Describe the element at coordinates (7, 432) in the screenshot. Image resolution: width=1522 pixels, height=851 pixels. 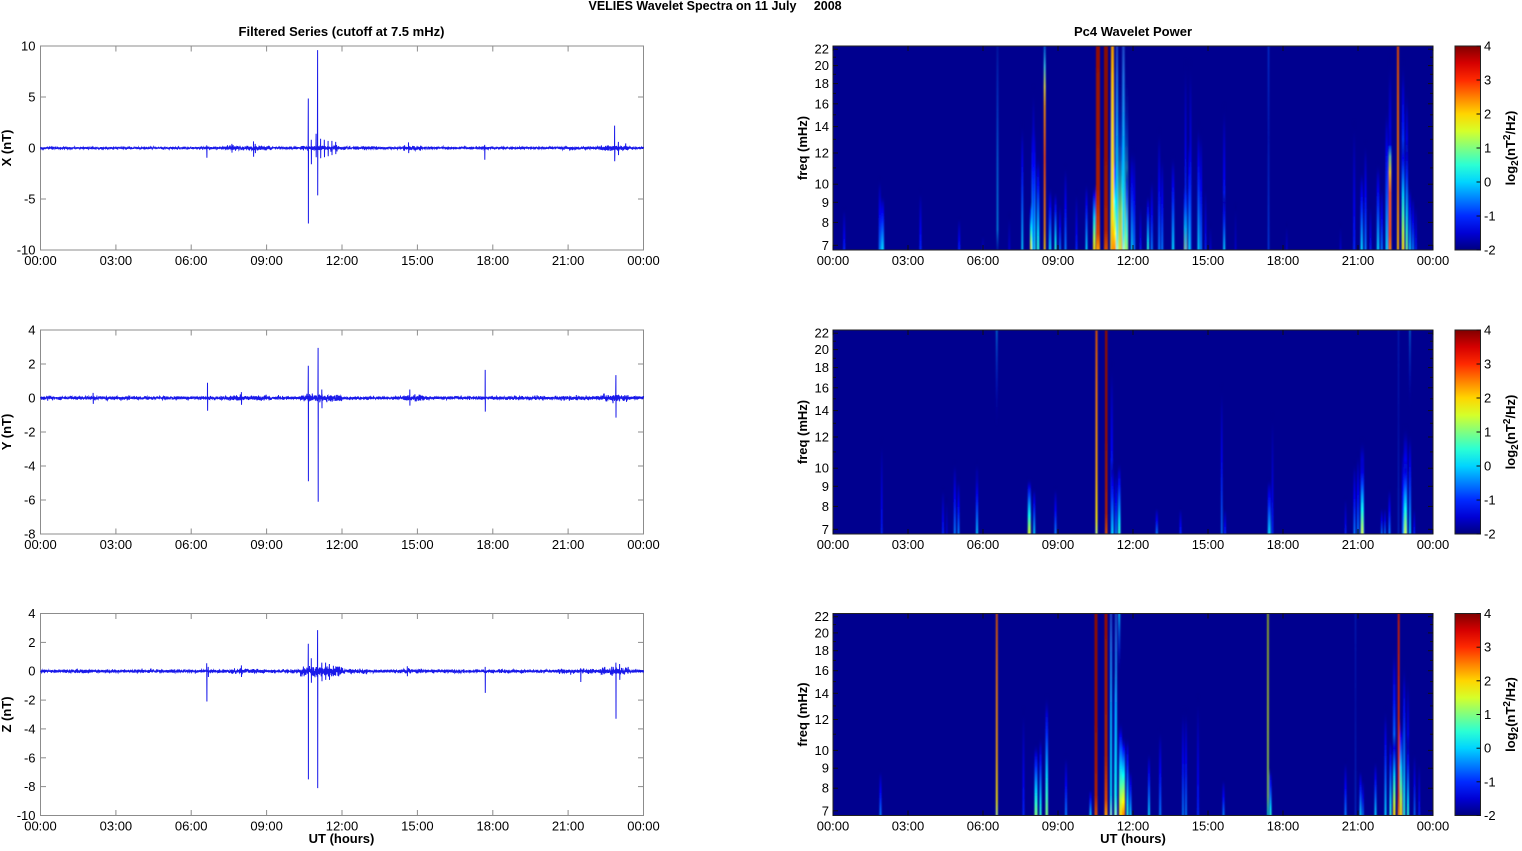
I see `svg-text: Y (nT)` at that location.